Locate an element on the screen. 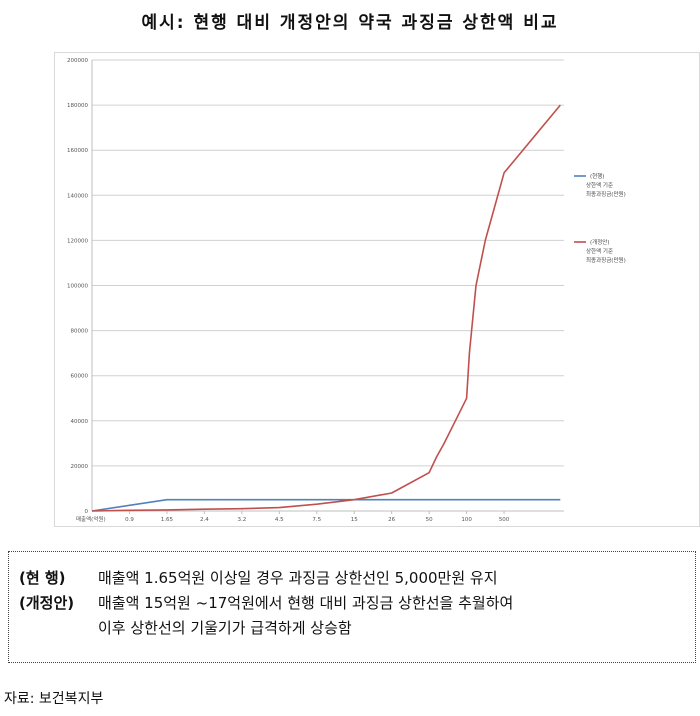 The height and width of the screenshot is (716, 700). legend-label-2: 상한액 기준 is located at coordinates (599, 251).